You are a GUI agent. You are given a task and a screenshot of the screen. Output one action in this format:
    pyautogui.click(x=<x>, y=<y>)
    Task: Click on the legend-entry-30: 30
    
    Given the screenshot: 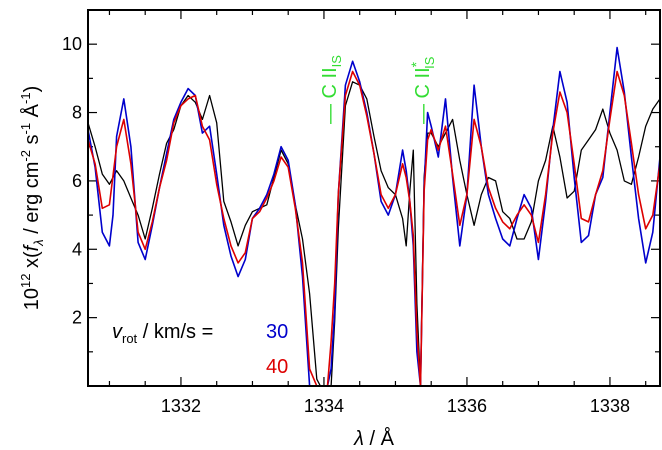 What is the action you would take?
    pyautogui.click(x=277, y=332)
    